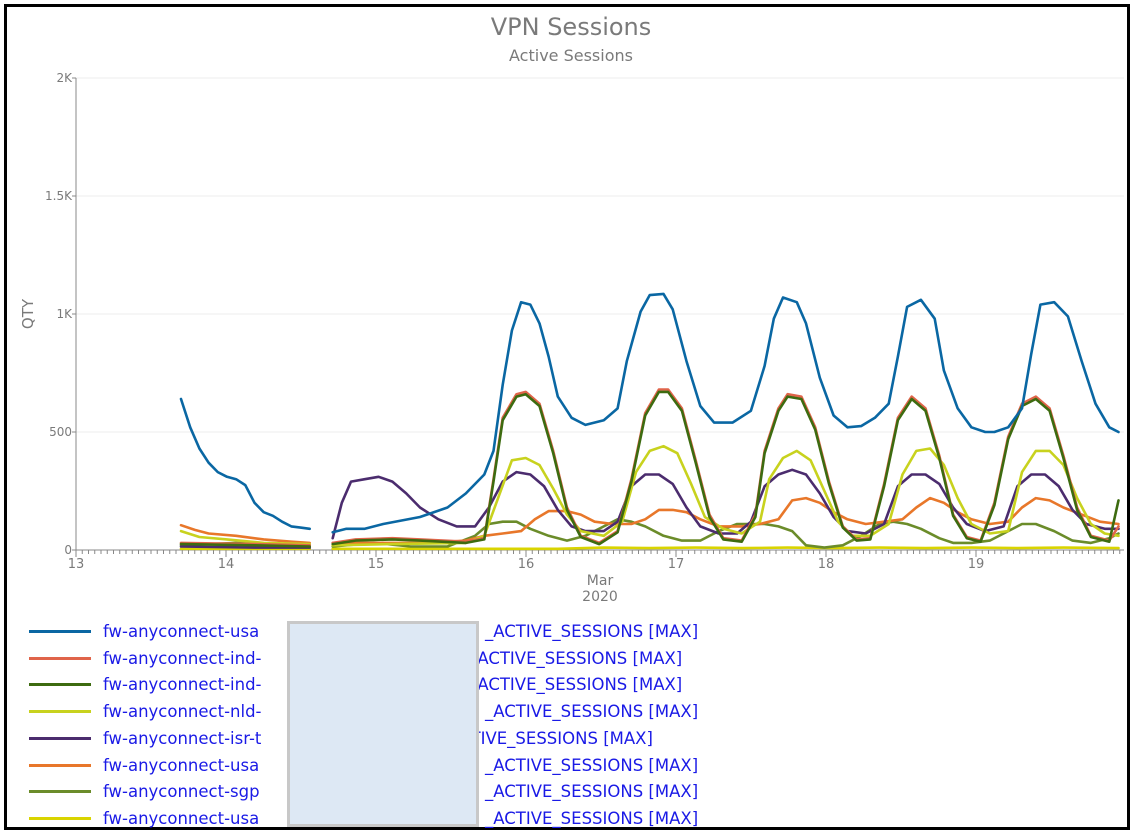 This screenshot has height=840, width=1138. What do you see at coordinates (59, 196) in the screenshot?
I see `y-tick-label: 1.5K` at bounding box center [59, 196].